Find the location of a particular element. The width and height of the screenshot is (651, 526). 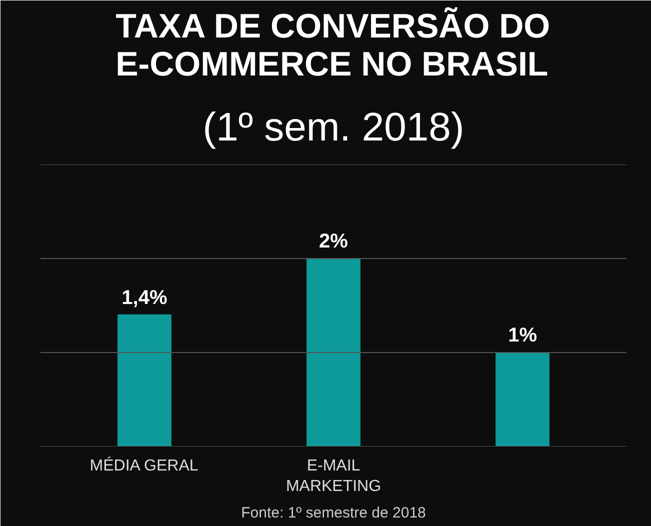

data-label: 1% is located at coordinates (523, 335).